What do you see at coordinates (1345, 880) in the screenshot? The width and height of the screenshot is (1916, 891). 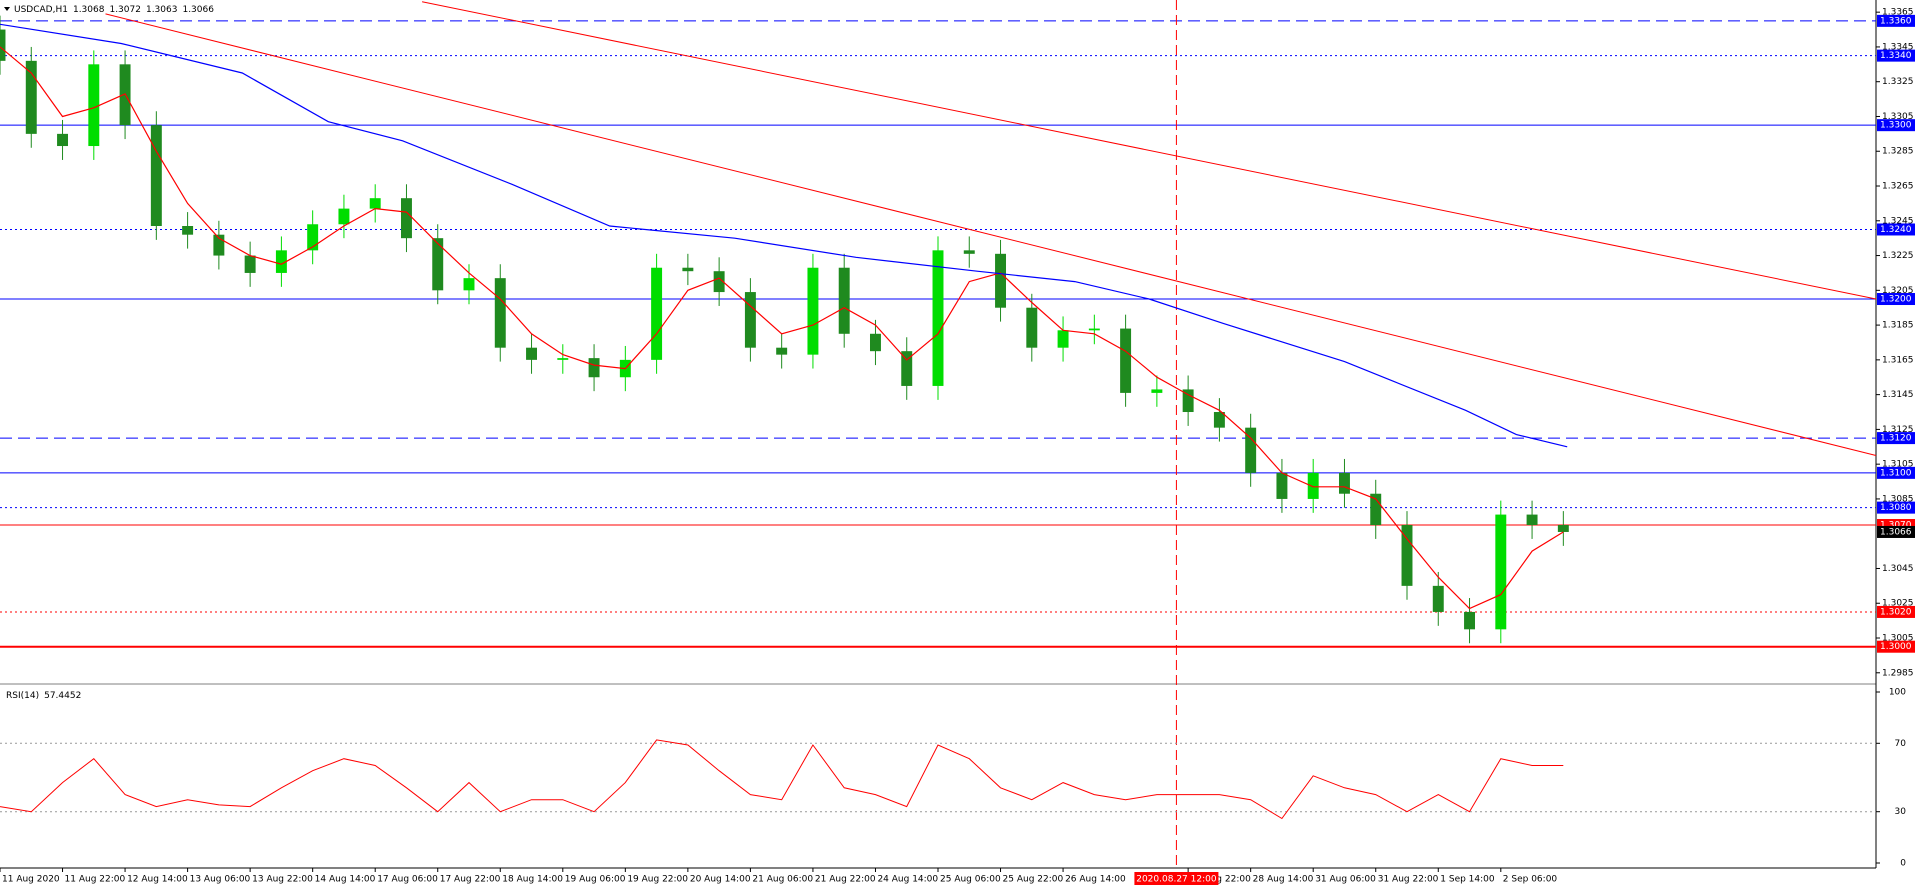 I see `x-tick-label: 31 Aug 06:00` at bounding box center [1345, 880].